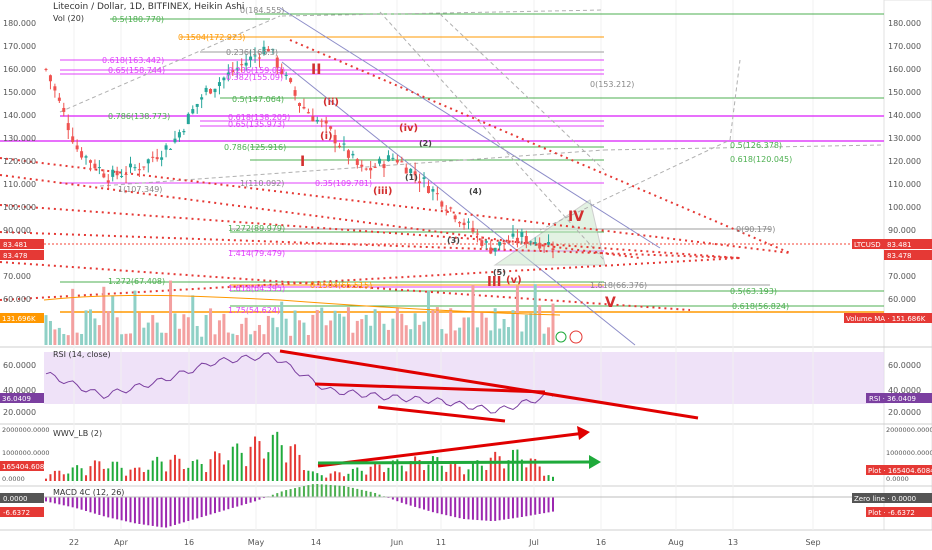 This screenshot has height=550, width=932. Describe the element at coordinates (489, 386) in the screenshot. I see `rsi-trendlines` at that location.